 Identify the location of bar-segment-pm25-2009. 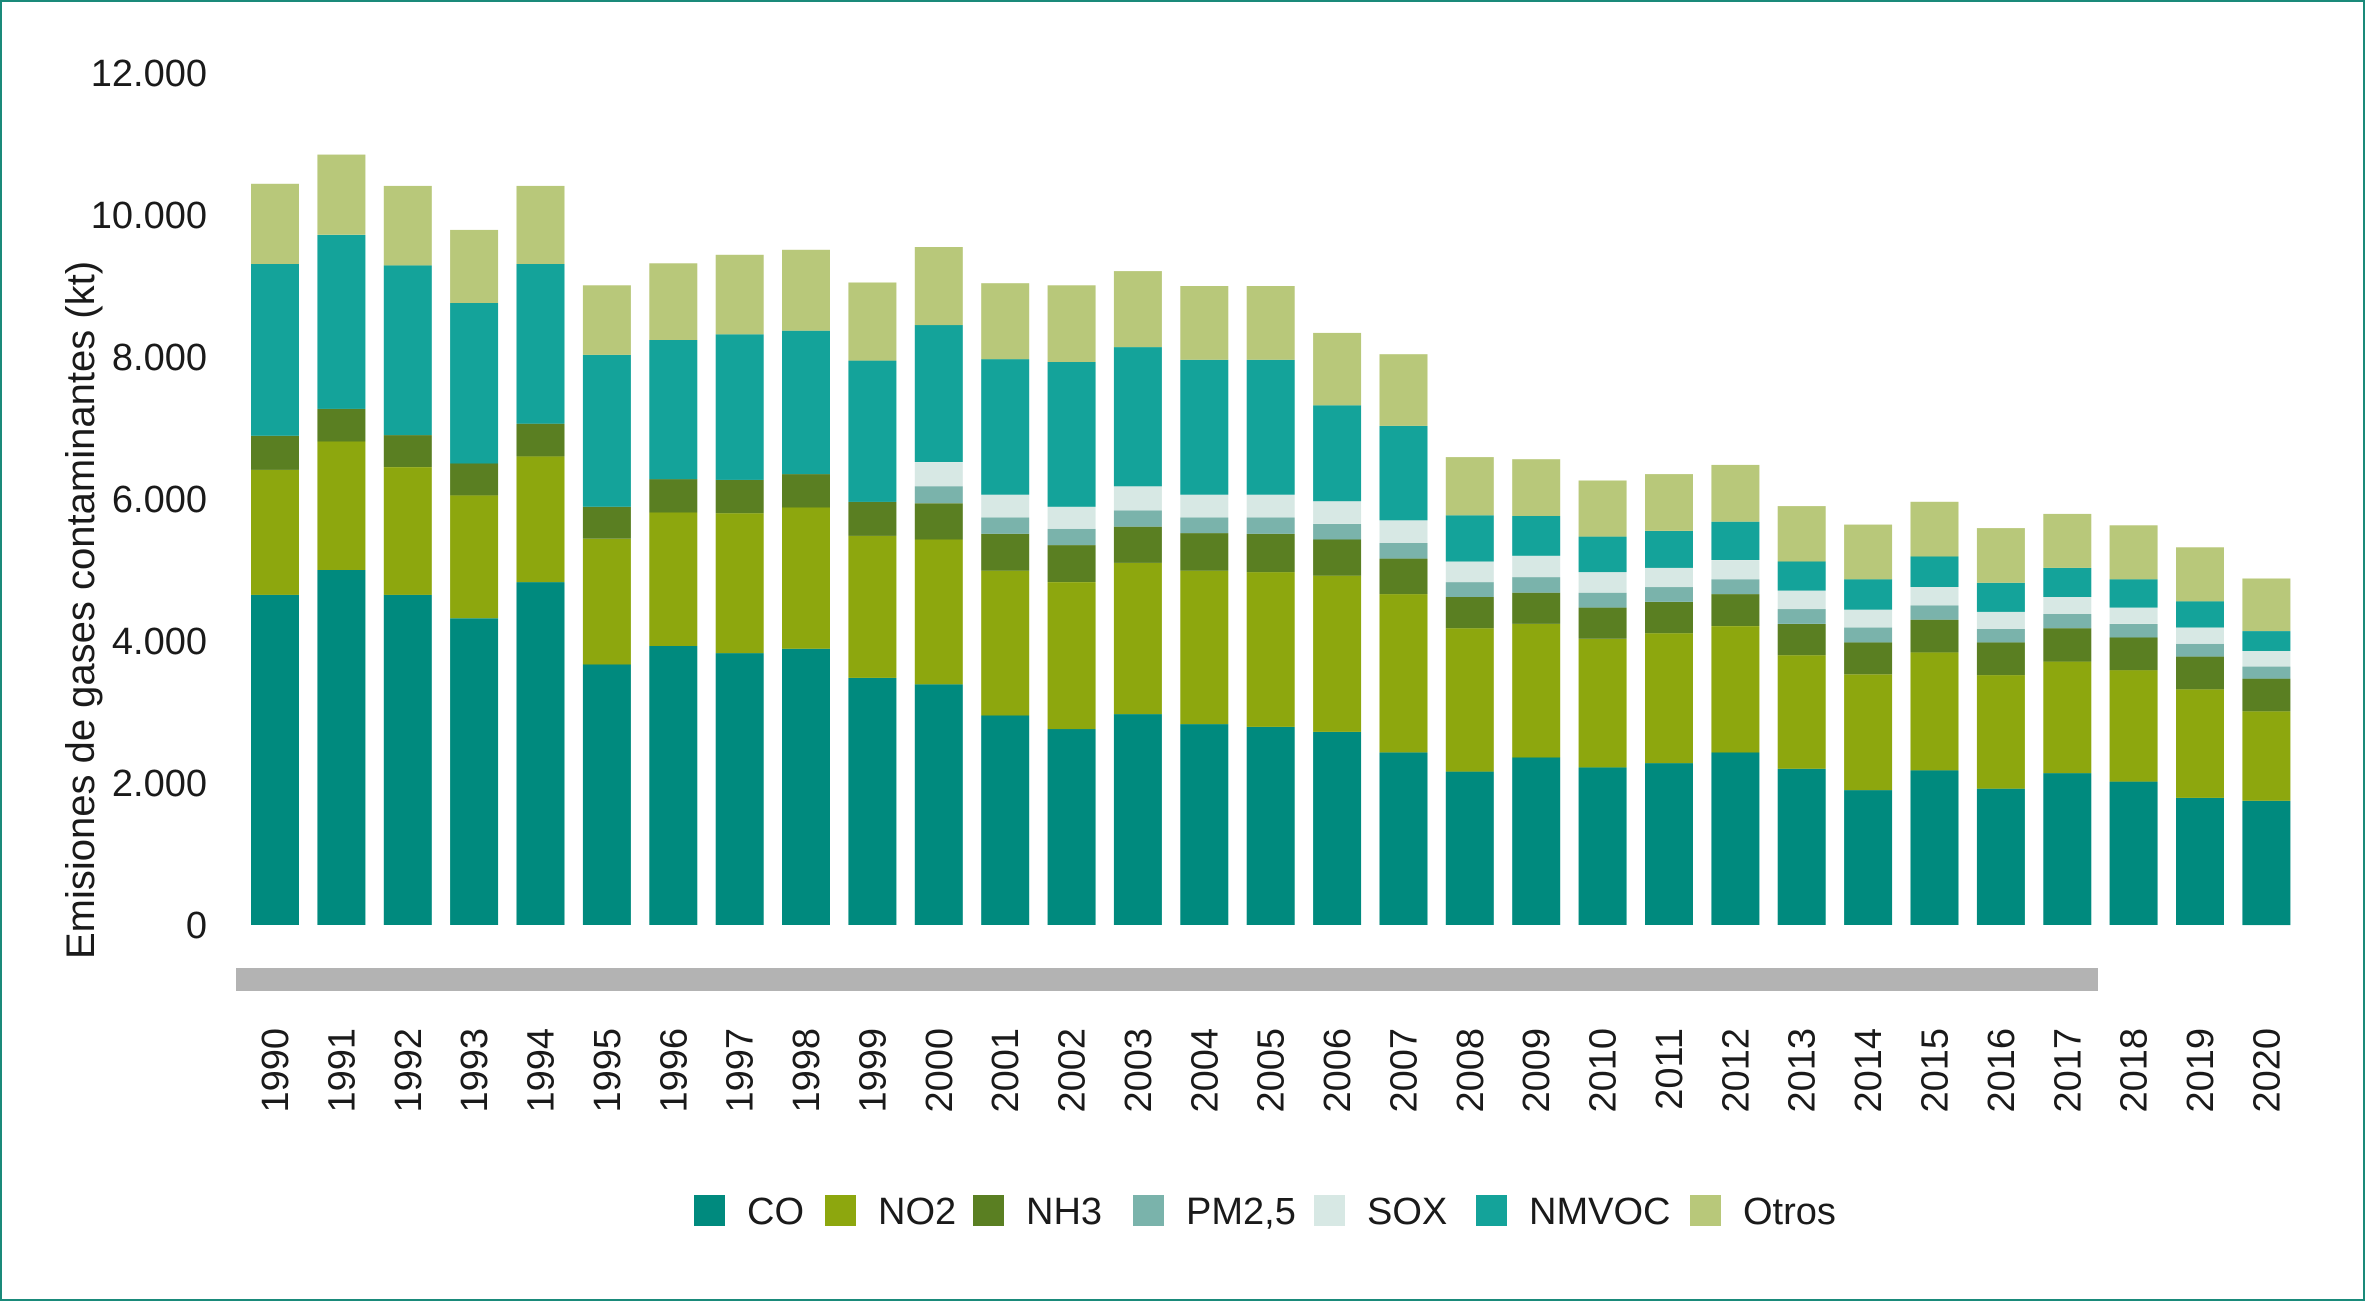
(1536, 585).